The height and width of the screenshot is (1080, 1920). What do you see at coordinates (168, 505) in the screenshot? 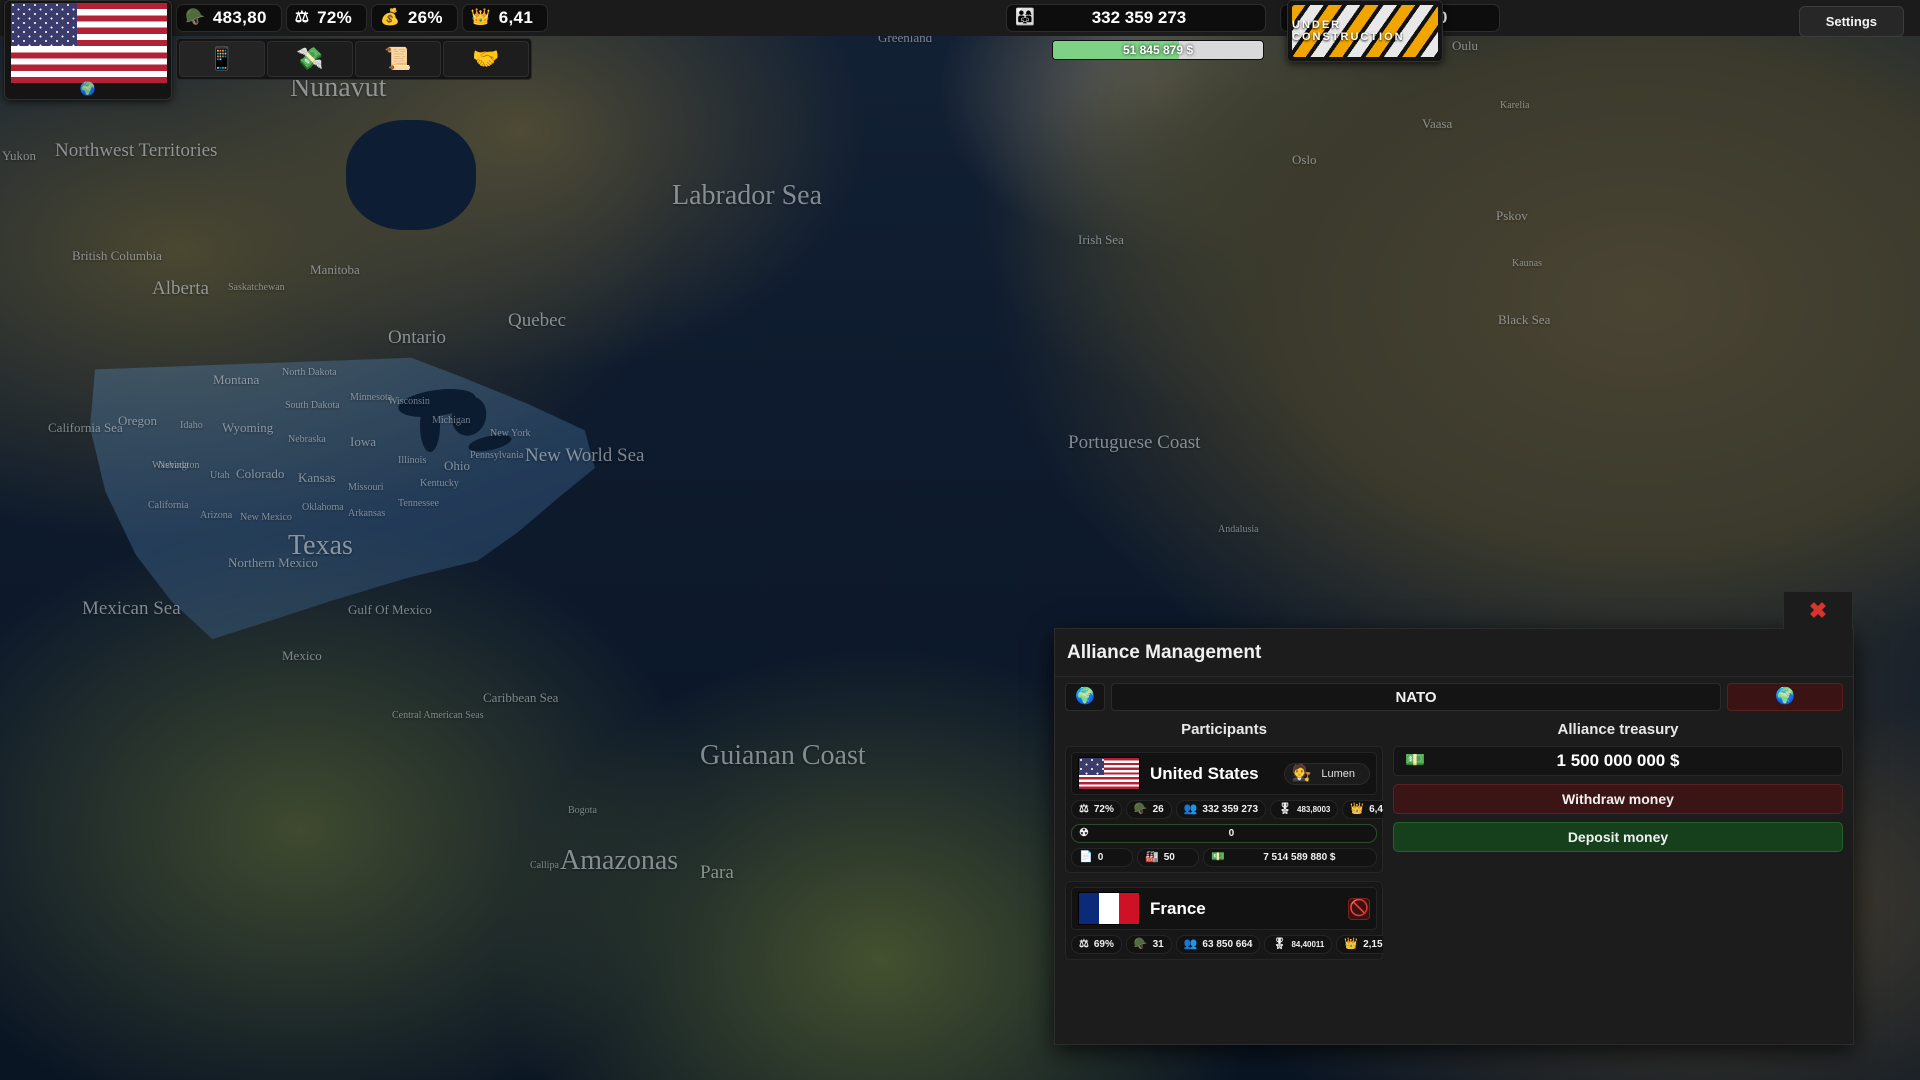
I see `map-label: California` at bounding box center [168, 505].